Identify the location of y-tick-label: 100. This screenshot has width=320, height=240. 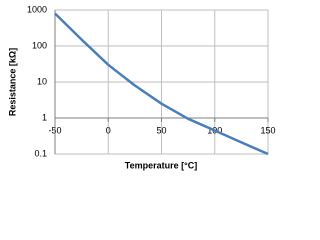
(39, 45).